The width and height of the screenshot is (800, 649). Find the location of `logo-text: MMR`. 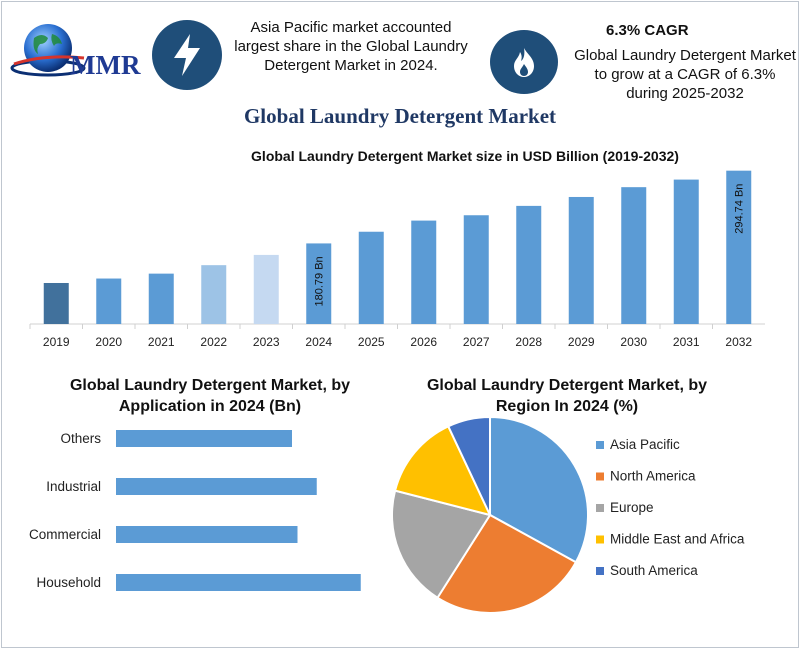

logo-text: MMR is located at coordinates (105, 65).